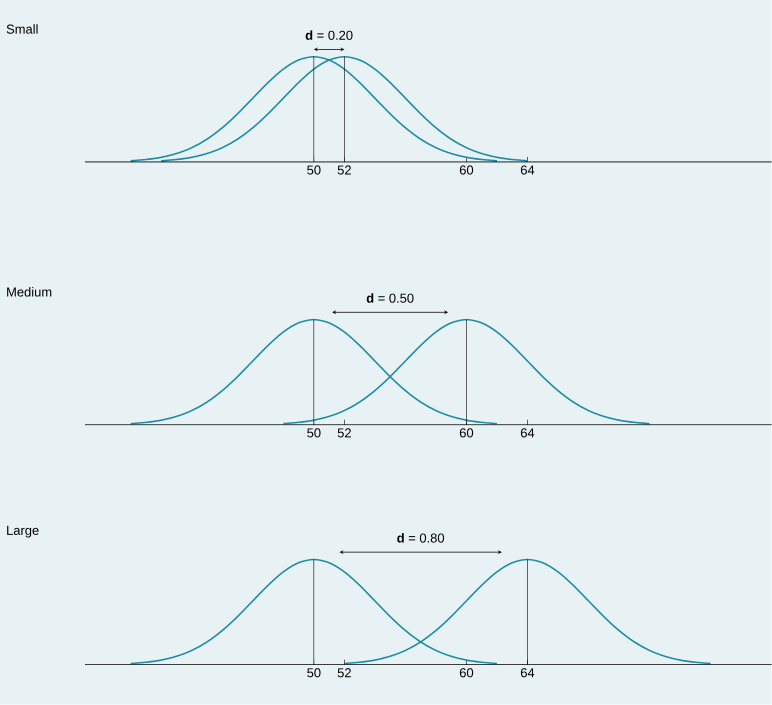  What do you see at coordinates (22, 29) in the screenshot?
I see `chart-title: Small` at bounding box center [22, 29].